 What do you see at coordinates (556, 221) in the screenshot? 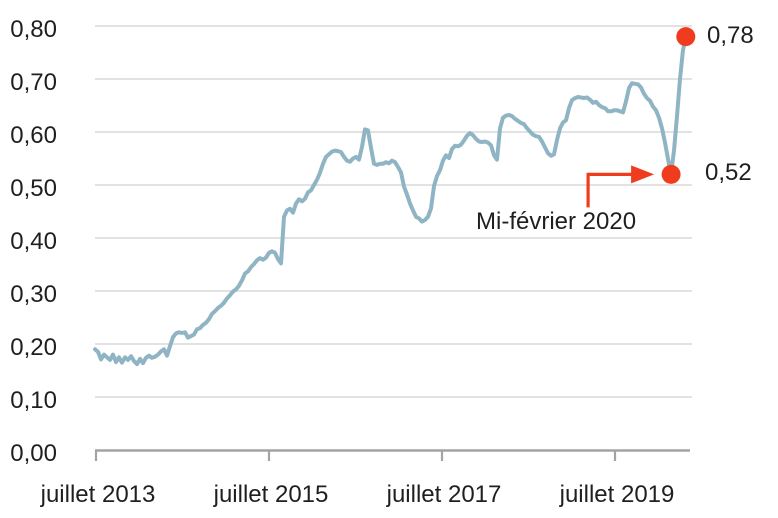
I see `annotation-mi-fevrier-label: Mi-février 2020` at bounding box center [556, 221].